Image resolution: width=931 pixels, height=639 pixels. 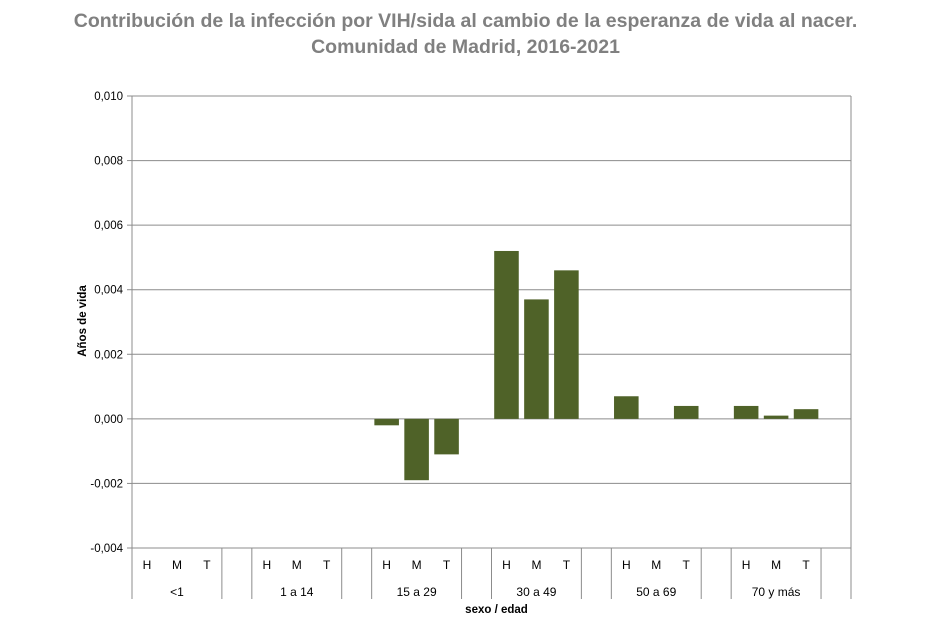 I want to click on x-axis-title: sexo / edad, so click(x=496, y=610).